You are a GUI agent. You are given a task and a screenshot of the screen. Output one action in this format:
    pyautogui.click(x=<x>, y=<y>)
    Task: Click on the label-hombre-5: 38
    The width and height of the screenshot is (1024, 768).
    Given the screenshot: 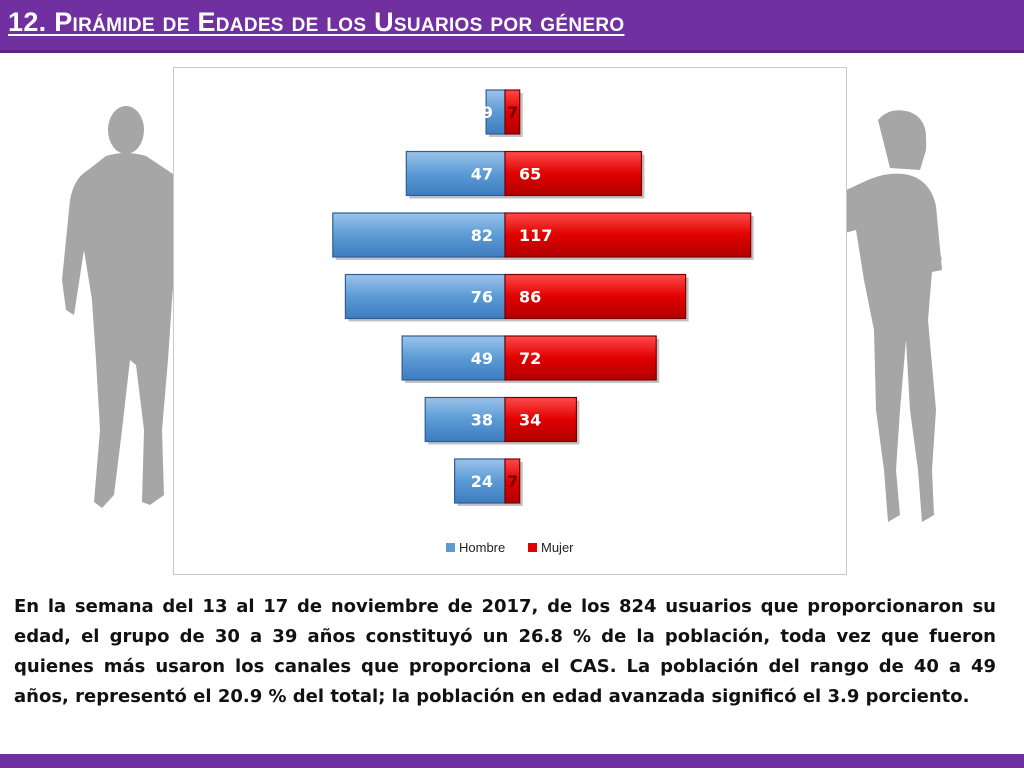 What is the action you would take?
    pyautogui.click(x=482, y=420)
    